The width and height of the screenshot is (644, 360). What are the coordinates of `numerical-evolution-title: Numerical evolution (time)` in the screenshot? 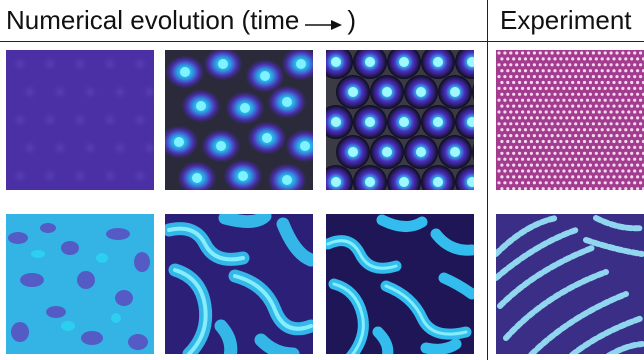 It's located at (181, 21).